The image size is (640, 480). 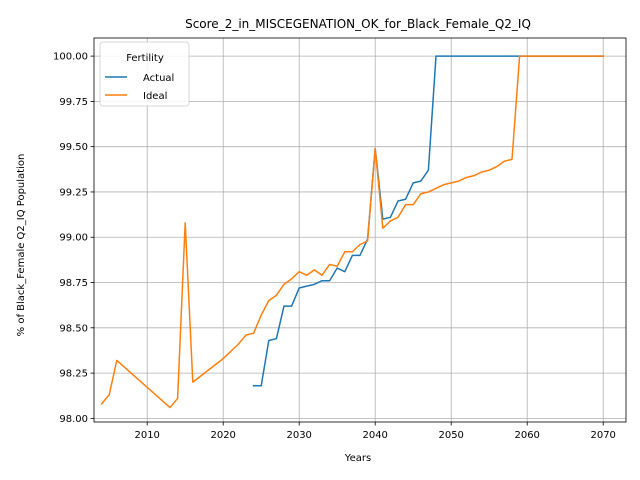 What do you see at coordinates (374, 435) in the screenshot?
I see `x-tick-label: 2040` at bounding box center [374, 435].